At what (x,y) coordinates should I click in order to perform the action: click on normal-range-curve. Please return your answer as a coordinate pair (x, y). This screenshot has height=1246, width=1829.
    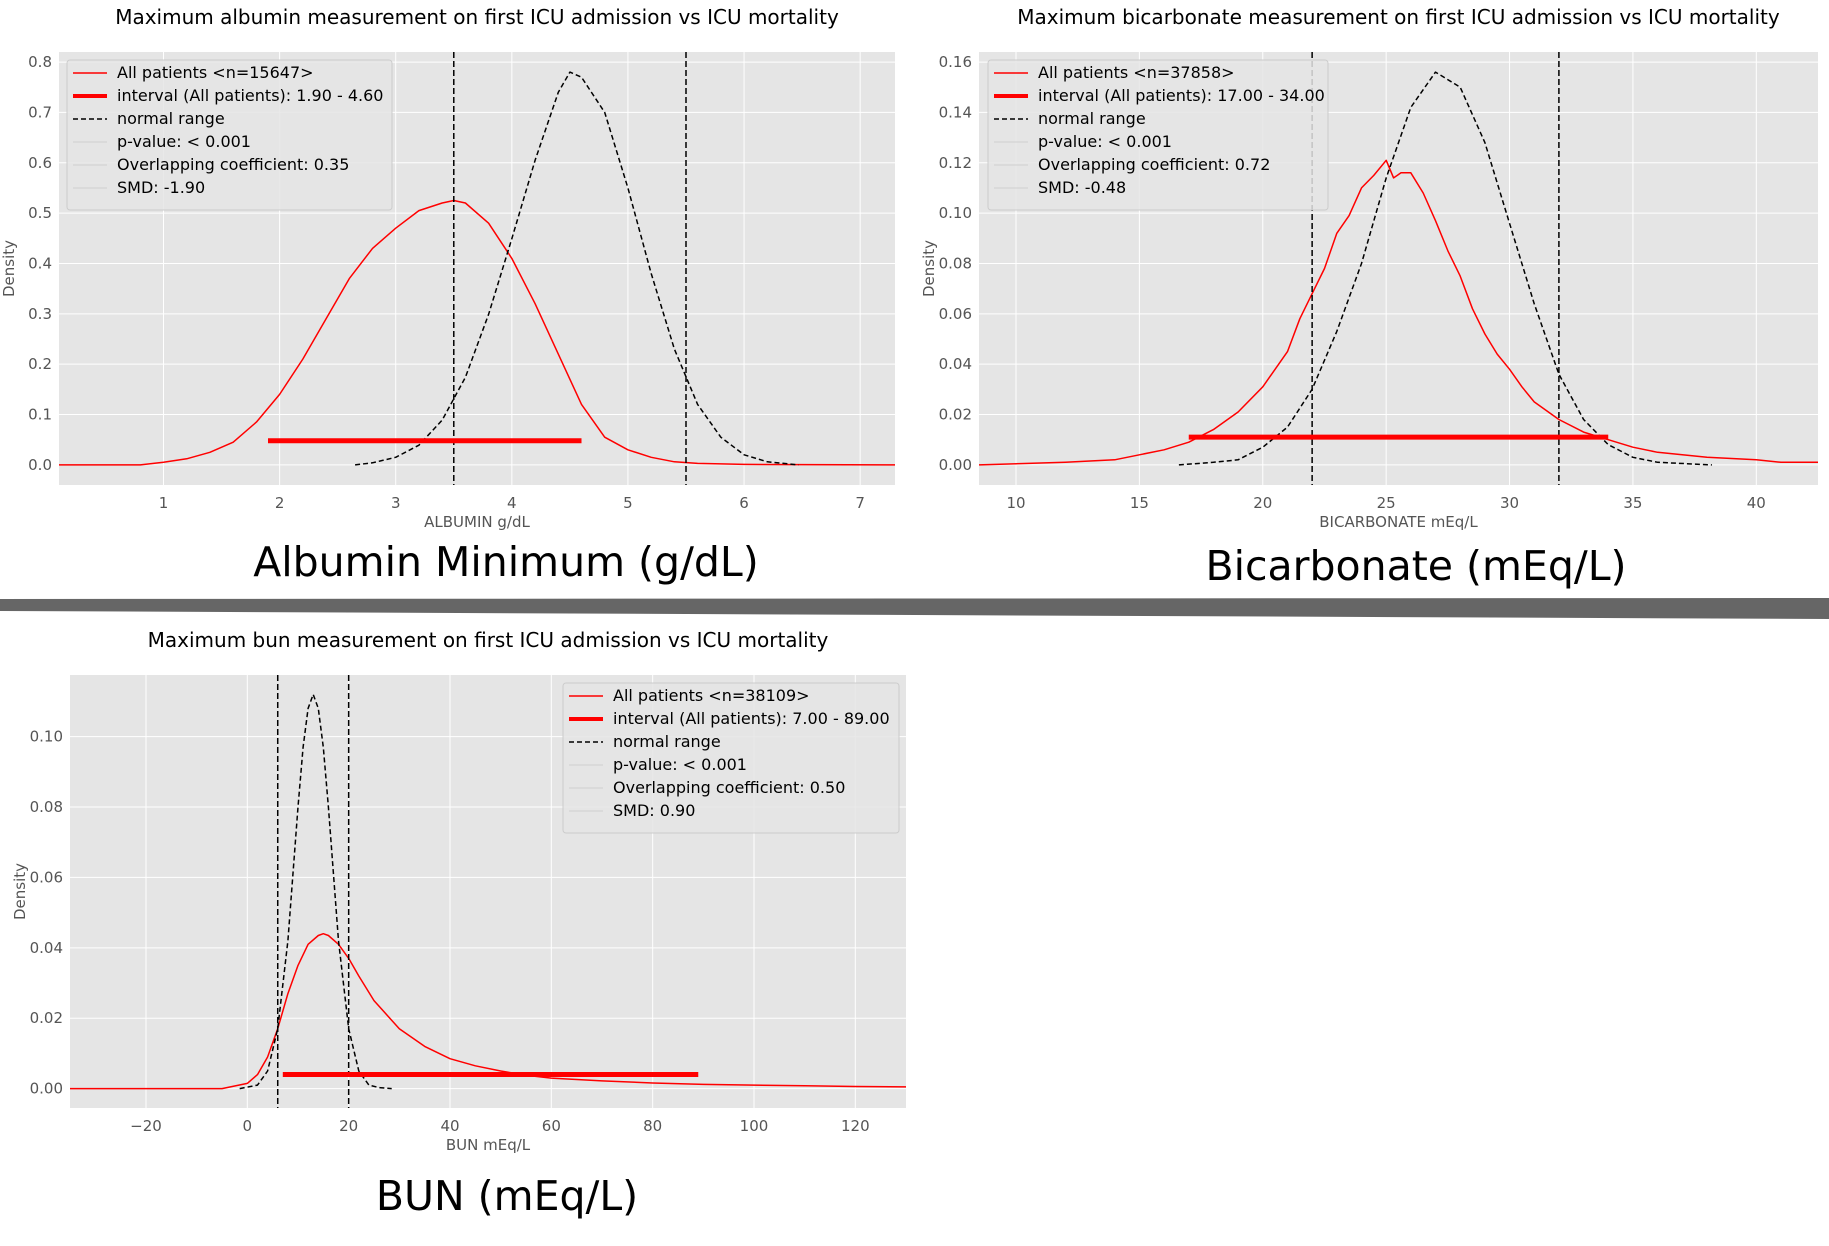
    Looking at the image, I should click on (577, 268).